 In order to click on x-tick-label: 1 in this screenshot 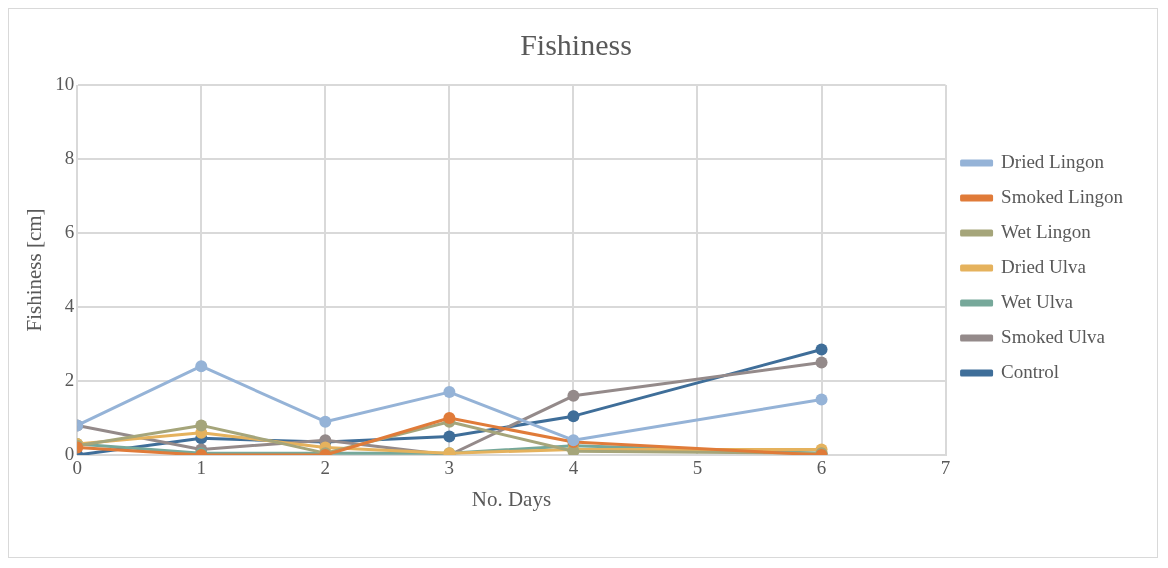, I will do `click(201, 468)`.